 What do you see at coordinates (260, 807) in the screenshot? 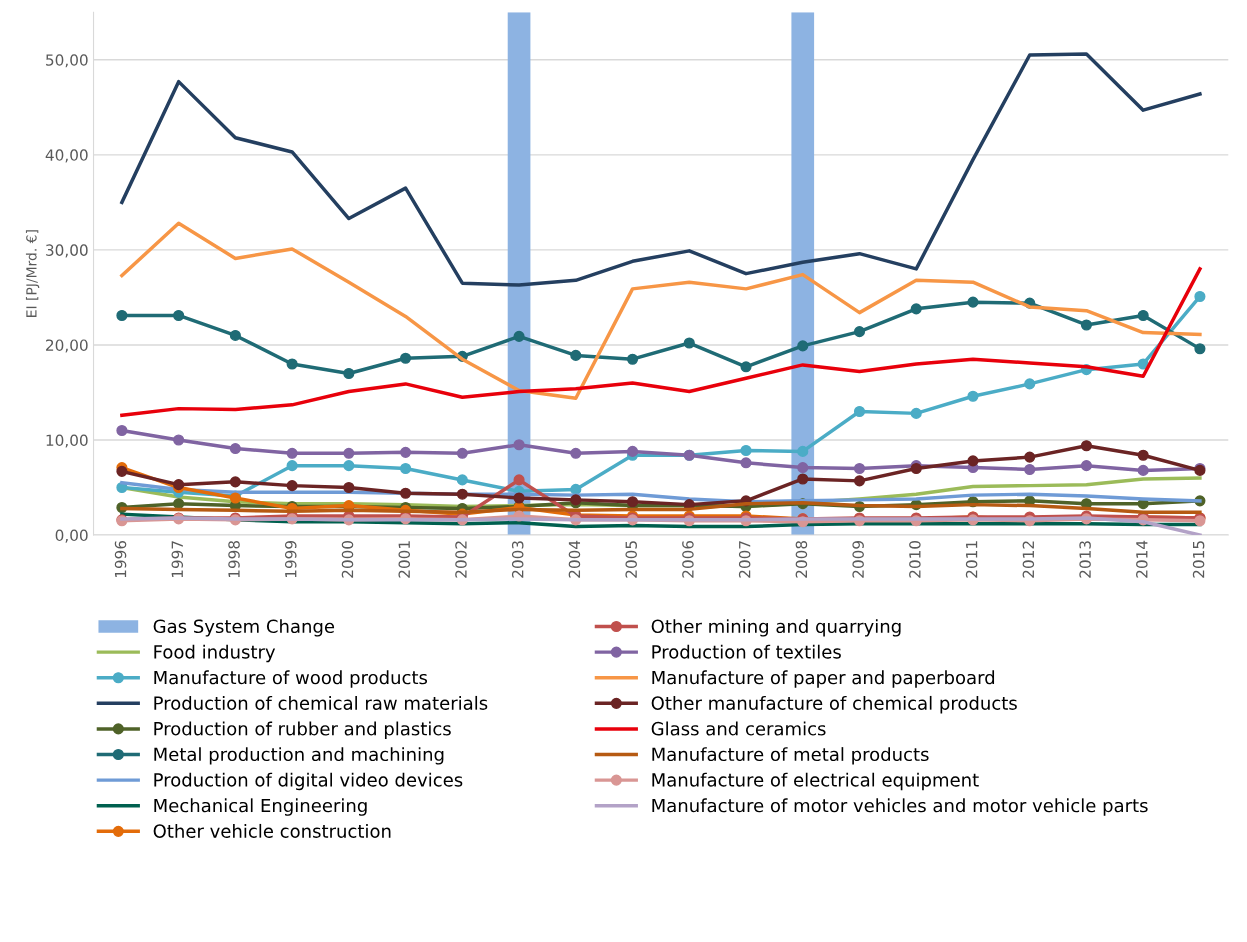
I see `legend-label: Mechanical Engineering` at bounding box center [260, 807].